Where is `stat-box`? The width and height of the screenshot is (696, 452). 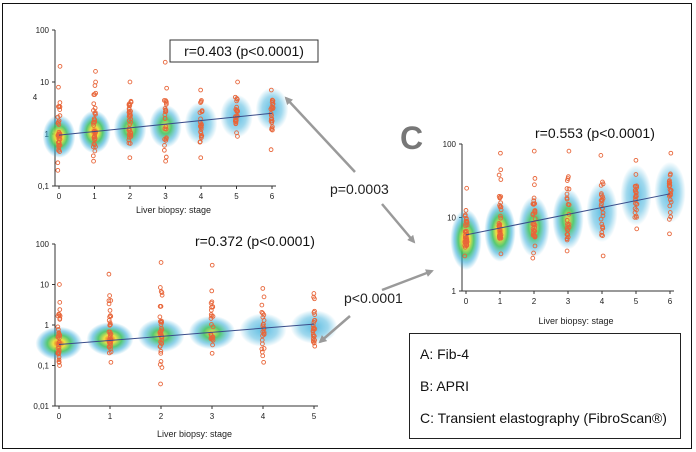 stat-box is located at coordinates (244, 51).